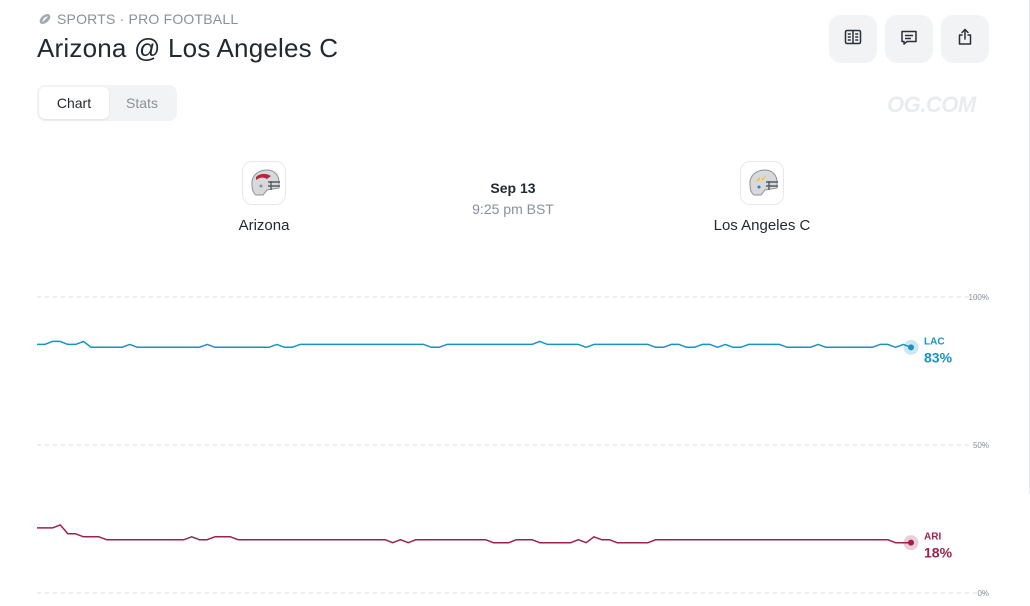 This screenshot has height=606, width=1030. I want to click on y-tick-label: 100%, so click(979, 297).